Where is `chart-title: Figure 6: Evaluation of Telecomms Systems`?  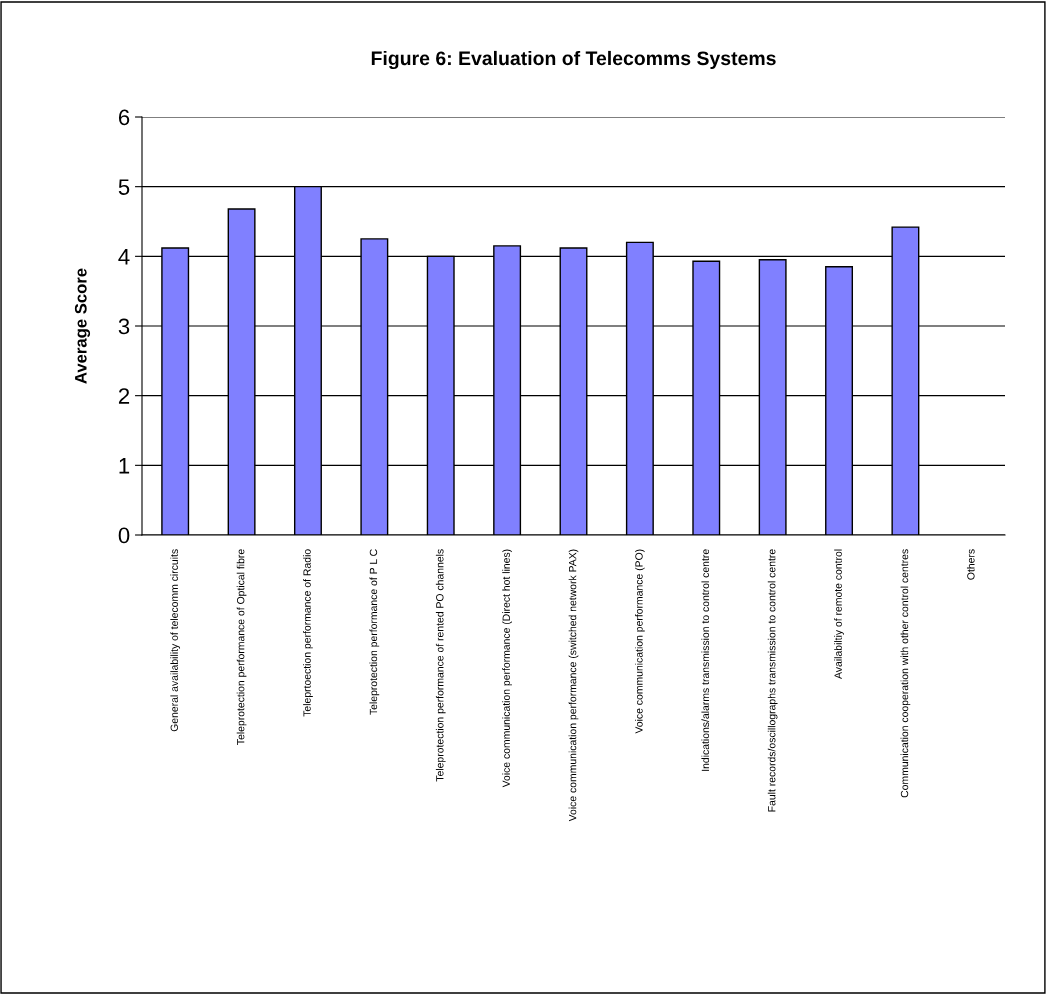 chart-title: Figure 6: Evaluation of Telecomms Systems is located at coordinates (573, 60).